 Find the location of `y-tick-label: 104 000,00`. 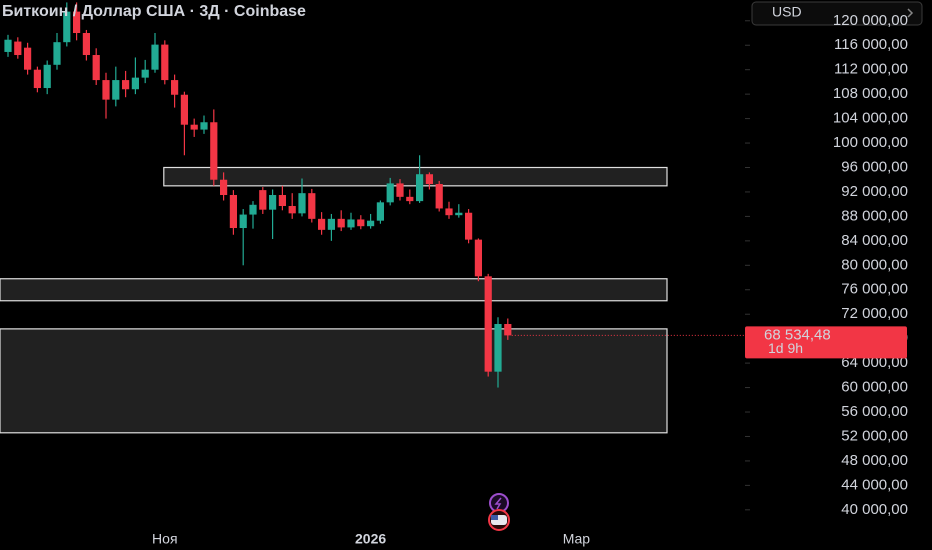

y-tick-label: 104 000,00 is located at coordinates (870, 118).